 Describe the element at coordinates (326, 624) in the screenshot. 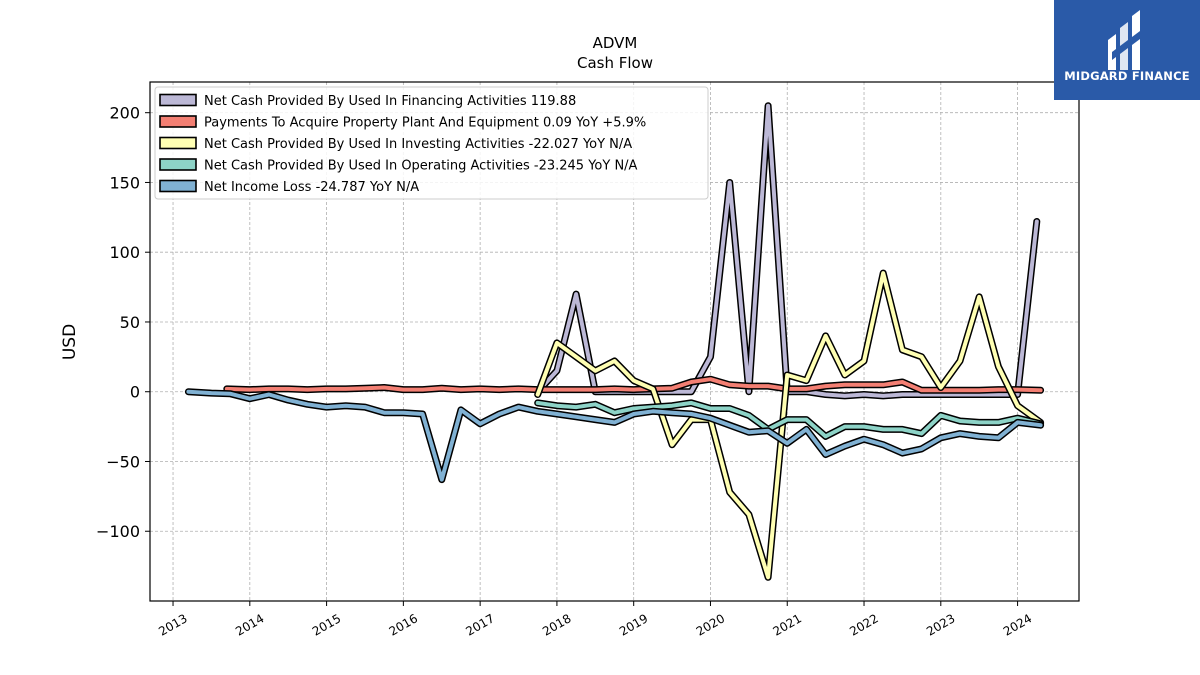

I see `x-tick-label: 2015` at that location.